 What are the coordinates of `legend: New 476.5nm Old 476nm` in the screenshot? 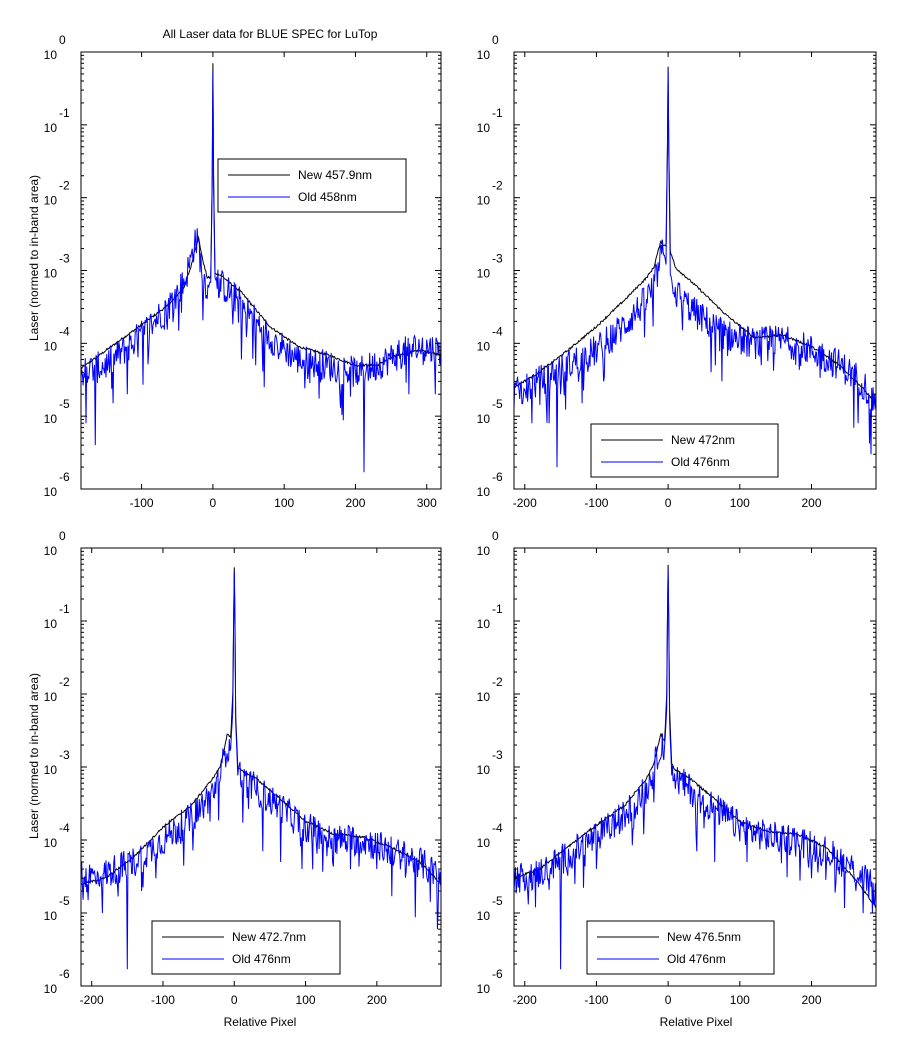 It's located at (680, 947).